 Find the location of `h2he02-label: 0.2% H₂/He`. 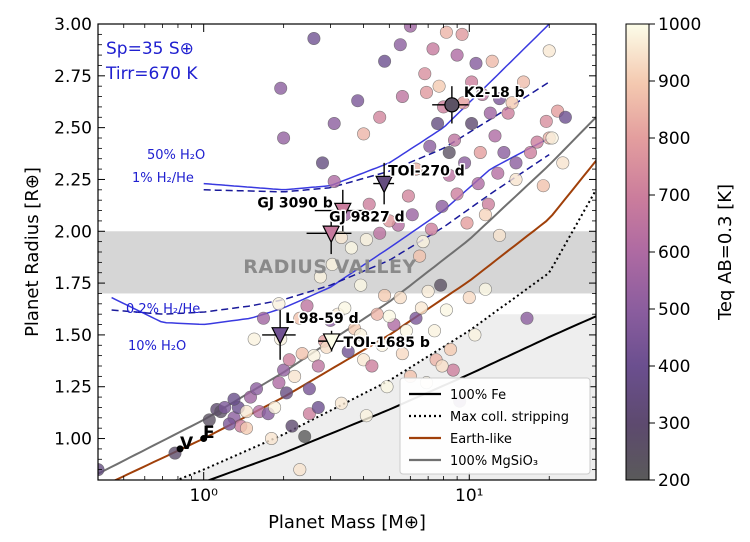

h2he02-label: 0.2% H₂/He is located at coordinates (163, 309).